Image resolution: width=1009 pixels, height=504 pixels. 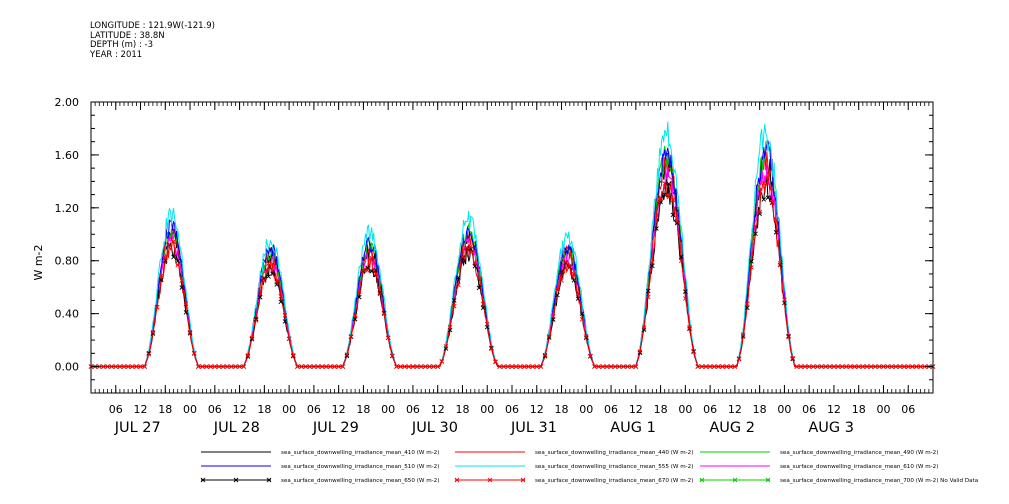 I want to click on x-day-label: JUL 29, so click(x=335, y=428).